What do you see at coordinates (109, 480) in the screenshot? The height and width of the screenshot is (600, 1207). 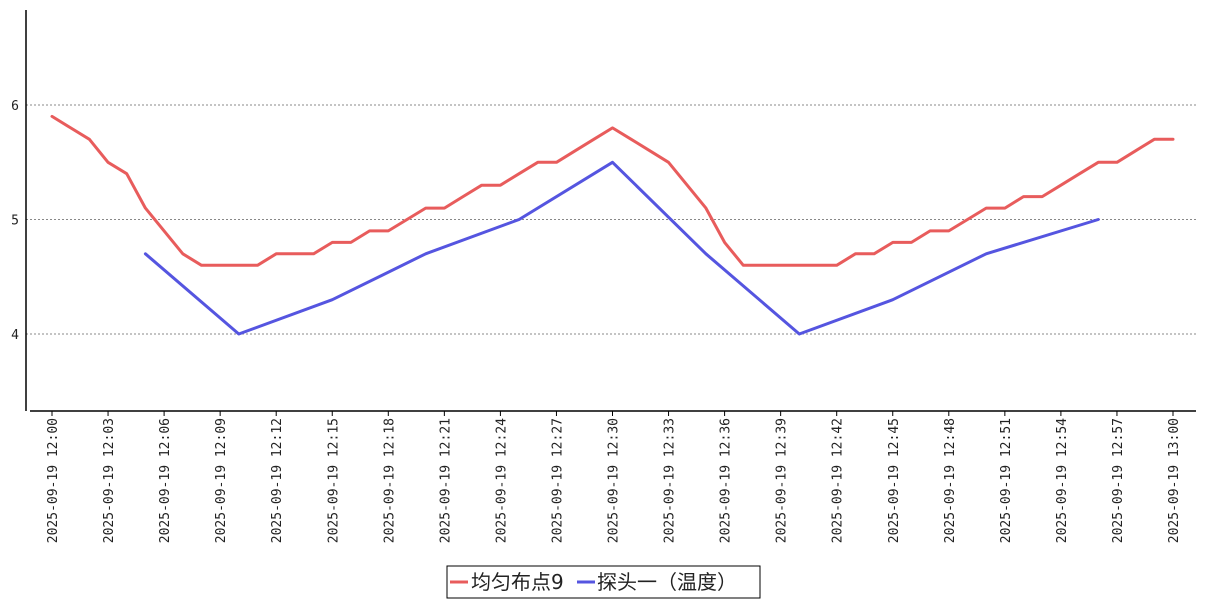 I see `x-tick-label: 2025-09-19 12:03` at bounding box center [109, 480].